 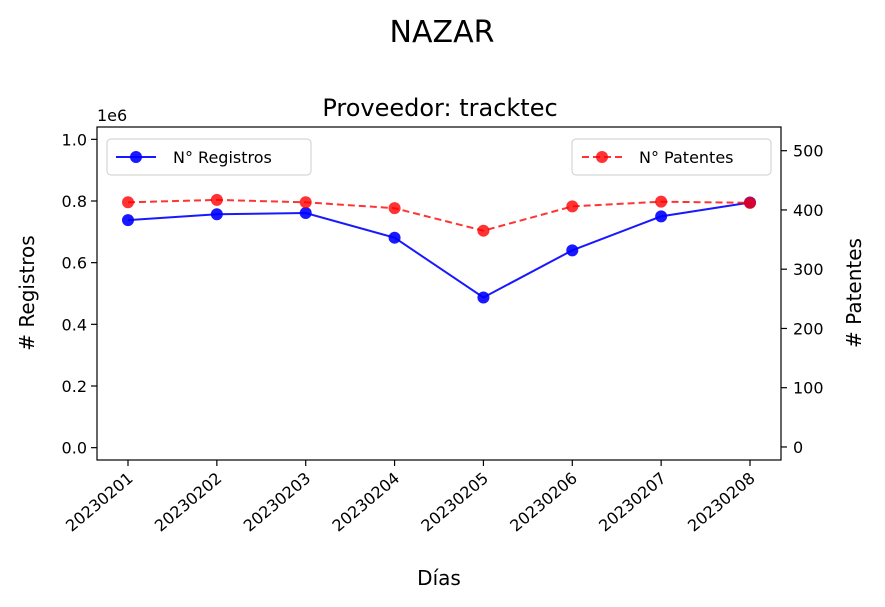 I want to click on right-tick-label: 300, so click(x=808, y=269).